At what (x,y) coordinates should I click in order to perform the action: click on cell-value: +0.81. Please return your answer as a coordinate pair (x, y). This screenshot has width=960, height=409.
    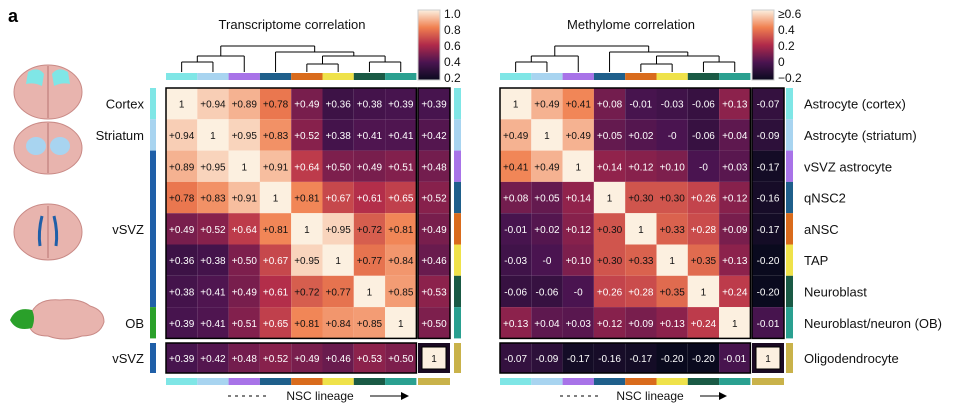
    Looking at the image, I should click on (401, 230).